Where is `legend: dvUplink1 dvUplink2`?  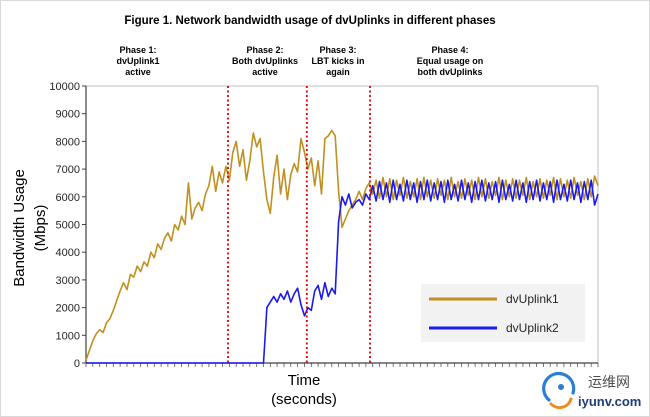
legend: dvUplink1 dvUplink2 is located at coordinates (503, 313).